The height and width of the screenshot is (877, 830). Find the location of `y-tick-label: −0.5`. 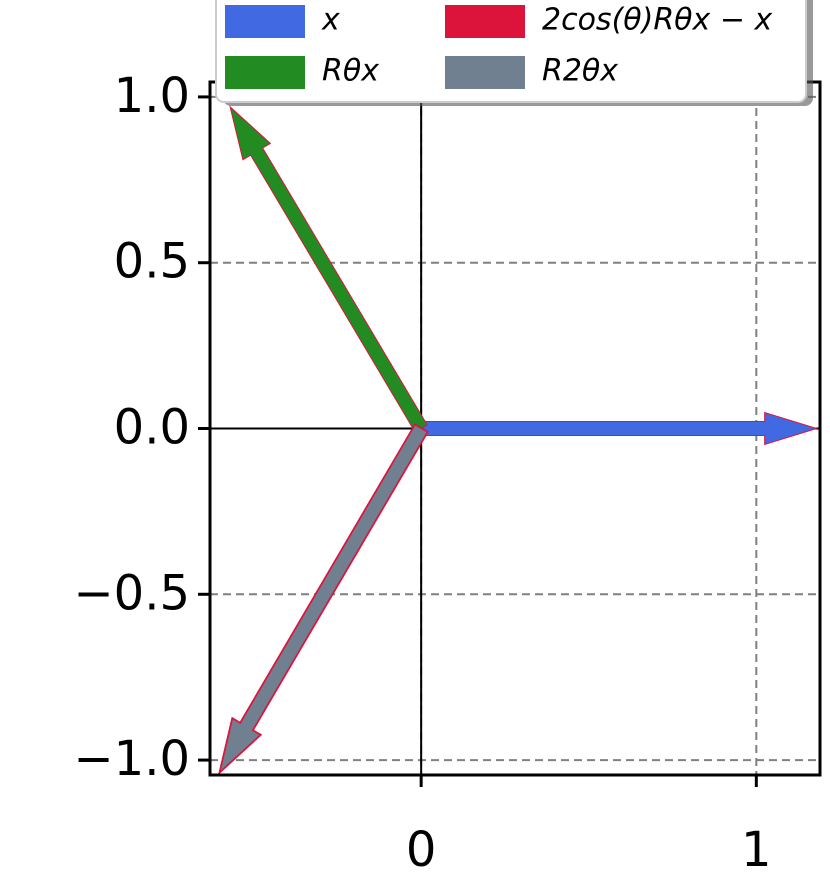

y-tick-label: −0.5 is located at coordinates (131, 593).